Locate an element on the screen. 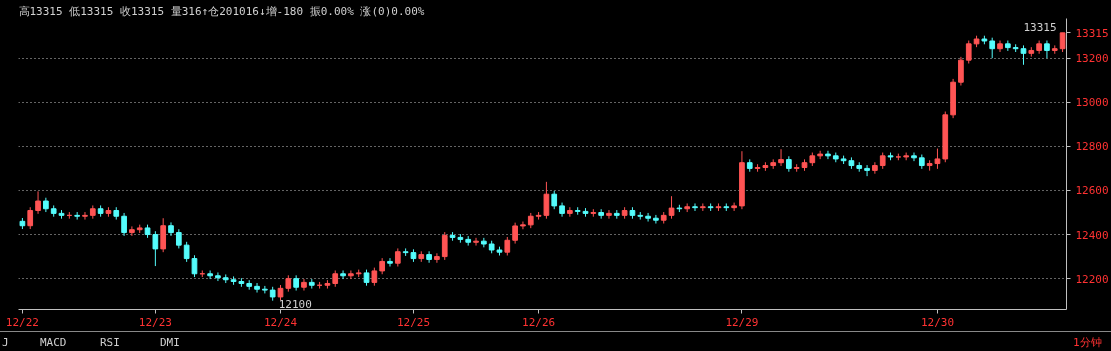 The image size is (1111, 351). y-tick-label: 12600 is located at coordinates (1092, 191).